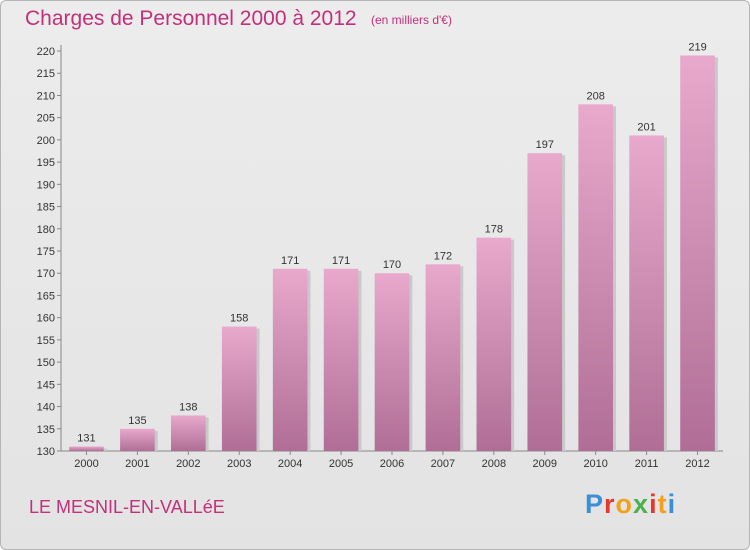  What do you see at coordinates (191, 18) in the screenshot?
I see `chart-title: Charges de Personnel 2000 à 2012` at bounding box center [191, 18].